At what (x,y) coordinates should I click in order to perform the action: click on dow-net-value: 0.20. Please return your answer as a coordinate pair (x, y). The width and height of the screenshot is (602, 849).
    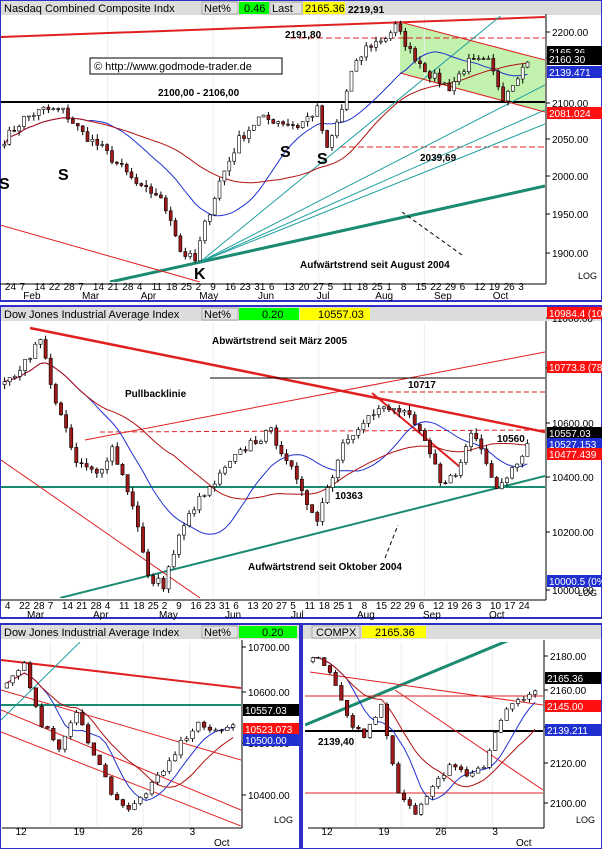
    Looking at the image, I should click on (272, 315).